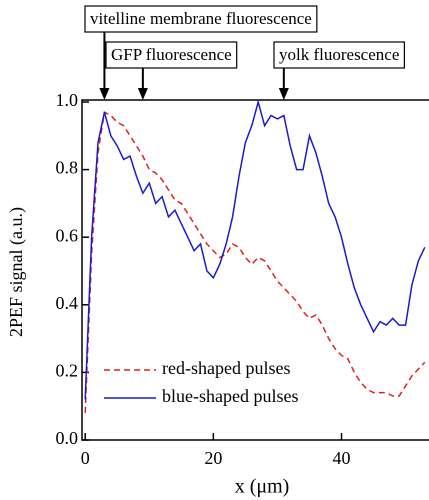  What do you see at coordinates (226, 368) in the screenshot?
I see `legend-label: red-shaped pulses` at bounding box center [226, 368].